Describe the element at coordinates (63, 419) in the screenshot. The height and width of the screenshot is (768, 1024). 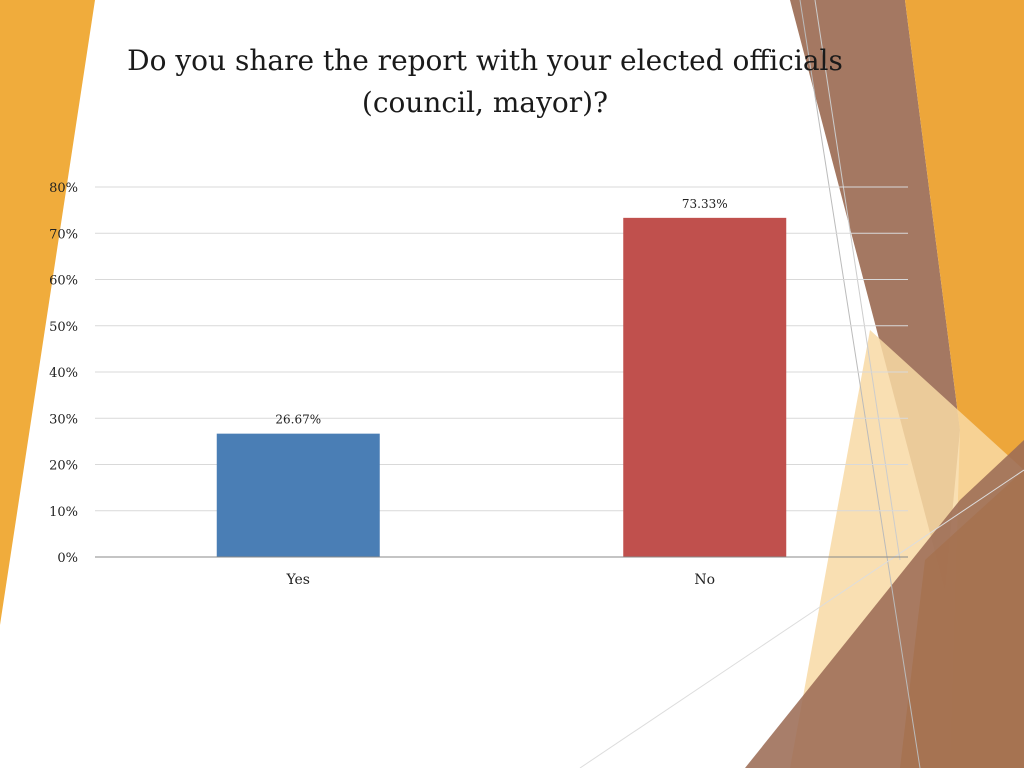
I see `y-tick-label: 30%` at that location.